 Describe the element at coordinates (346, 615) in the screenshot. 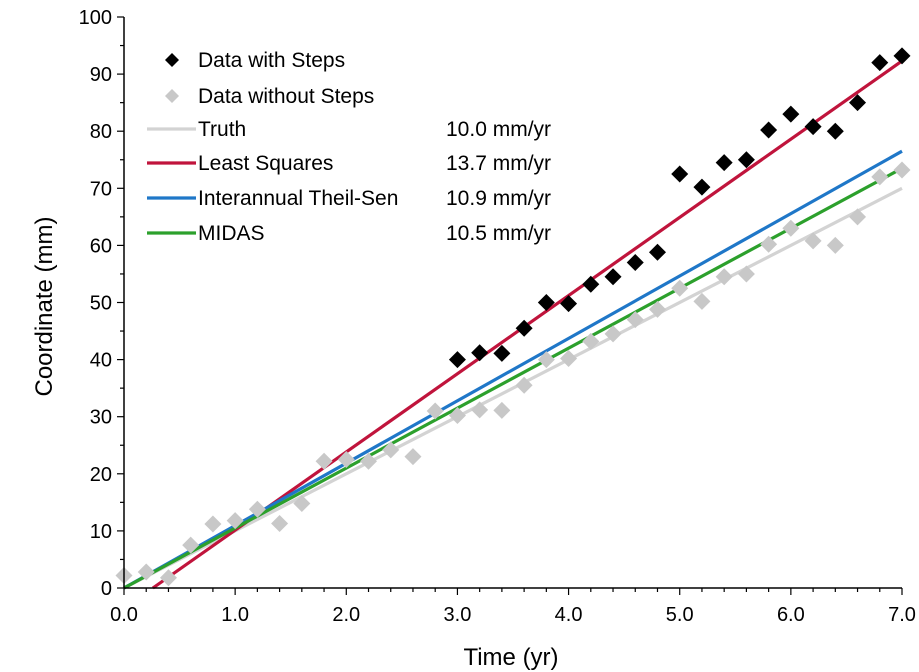

I see `x-tick-label: 2.0` at that location.